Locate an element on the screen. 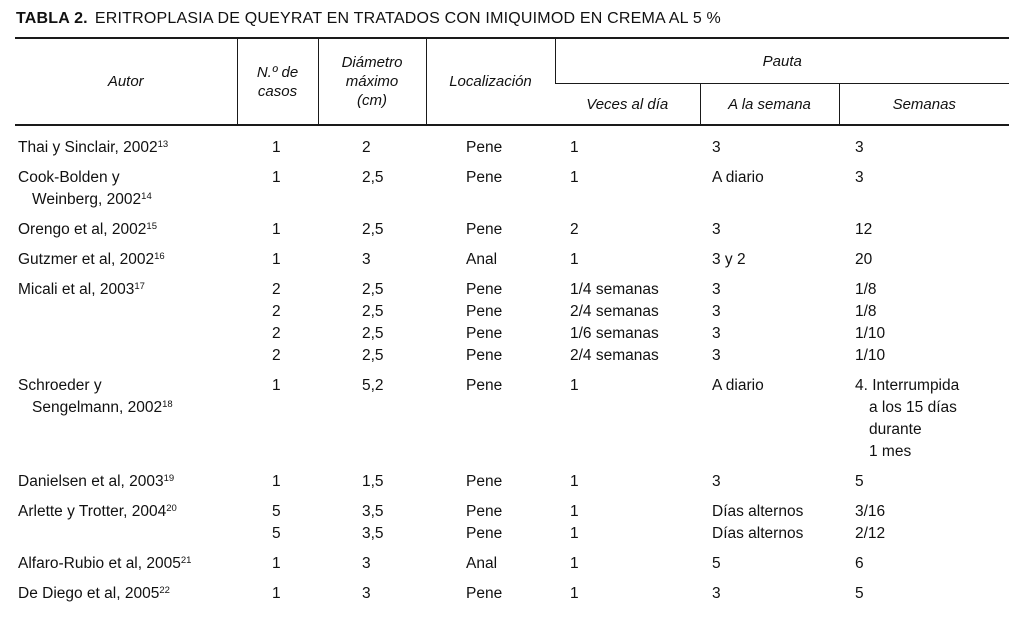  cell-line: Orengo et al, 200215 is located at coordinates (87, 229).